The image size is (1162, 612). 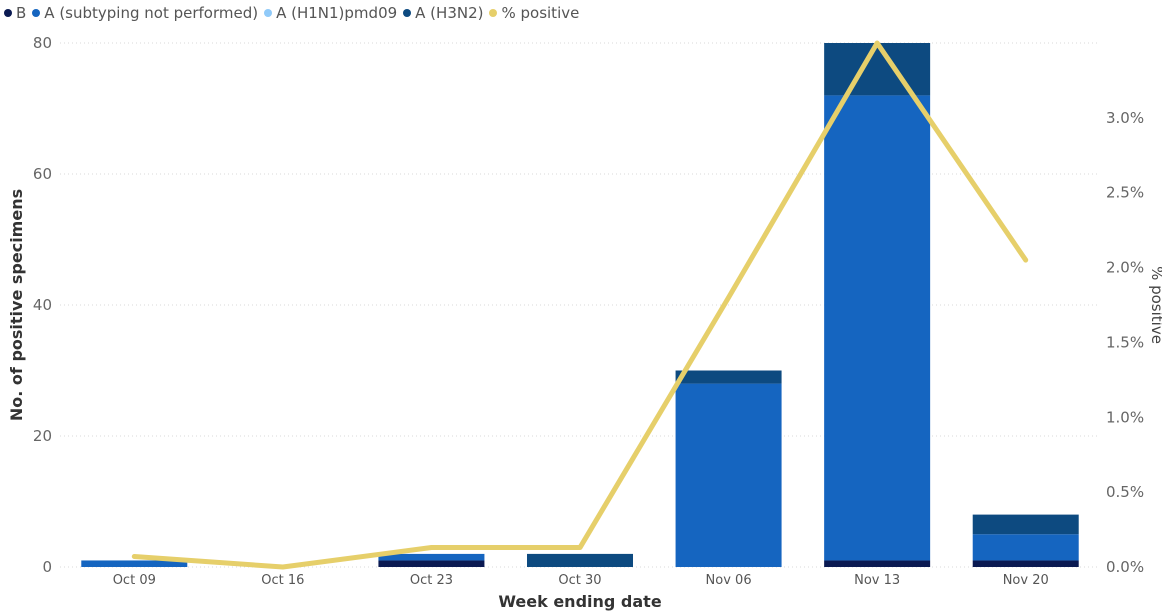 What do you see at coordinates (42, 174) in the screenshot?
I see `y-tick-label: 60` at bounding box center [42, 174].